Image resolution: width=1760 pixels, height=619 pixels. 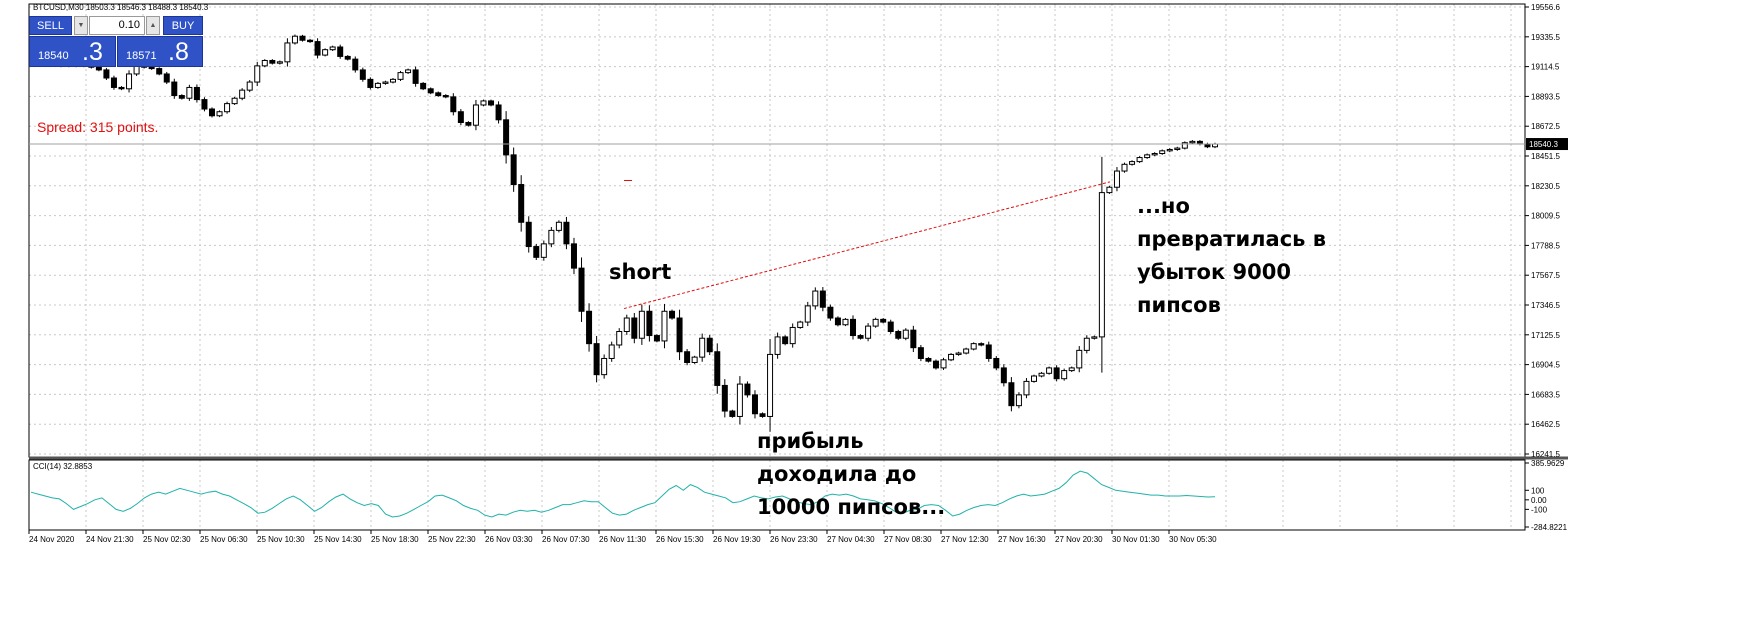 What do you see at coordinates (224, 539) in the screenshot?
I see `time-tick-label: 25 Nov 06:30` at bounding box center [224, 539].